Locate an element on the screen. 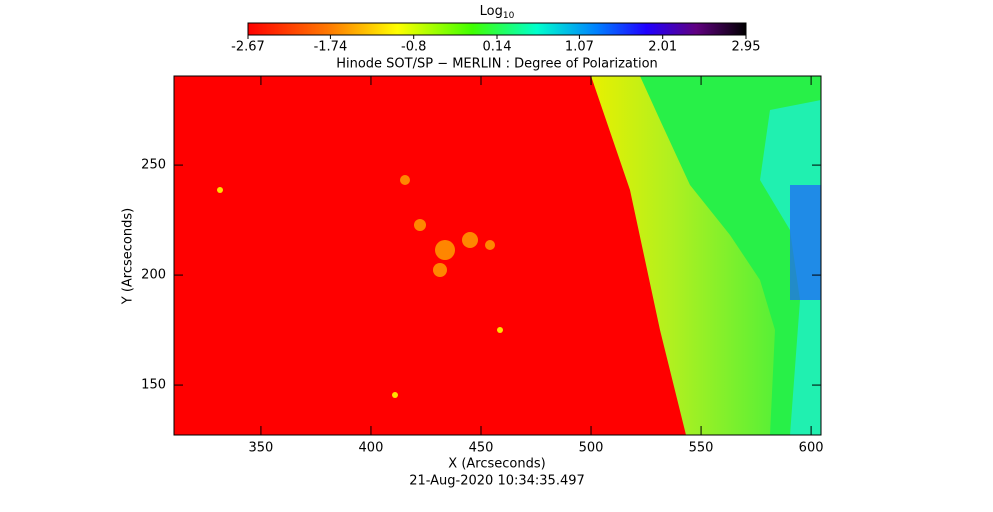 This screenshot has height=512, width=993. x-tick-label: 500 is located at coordinates (591, 448).